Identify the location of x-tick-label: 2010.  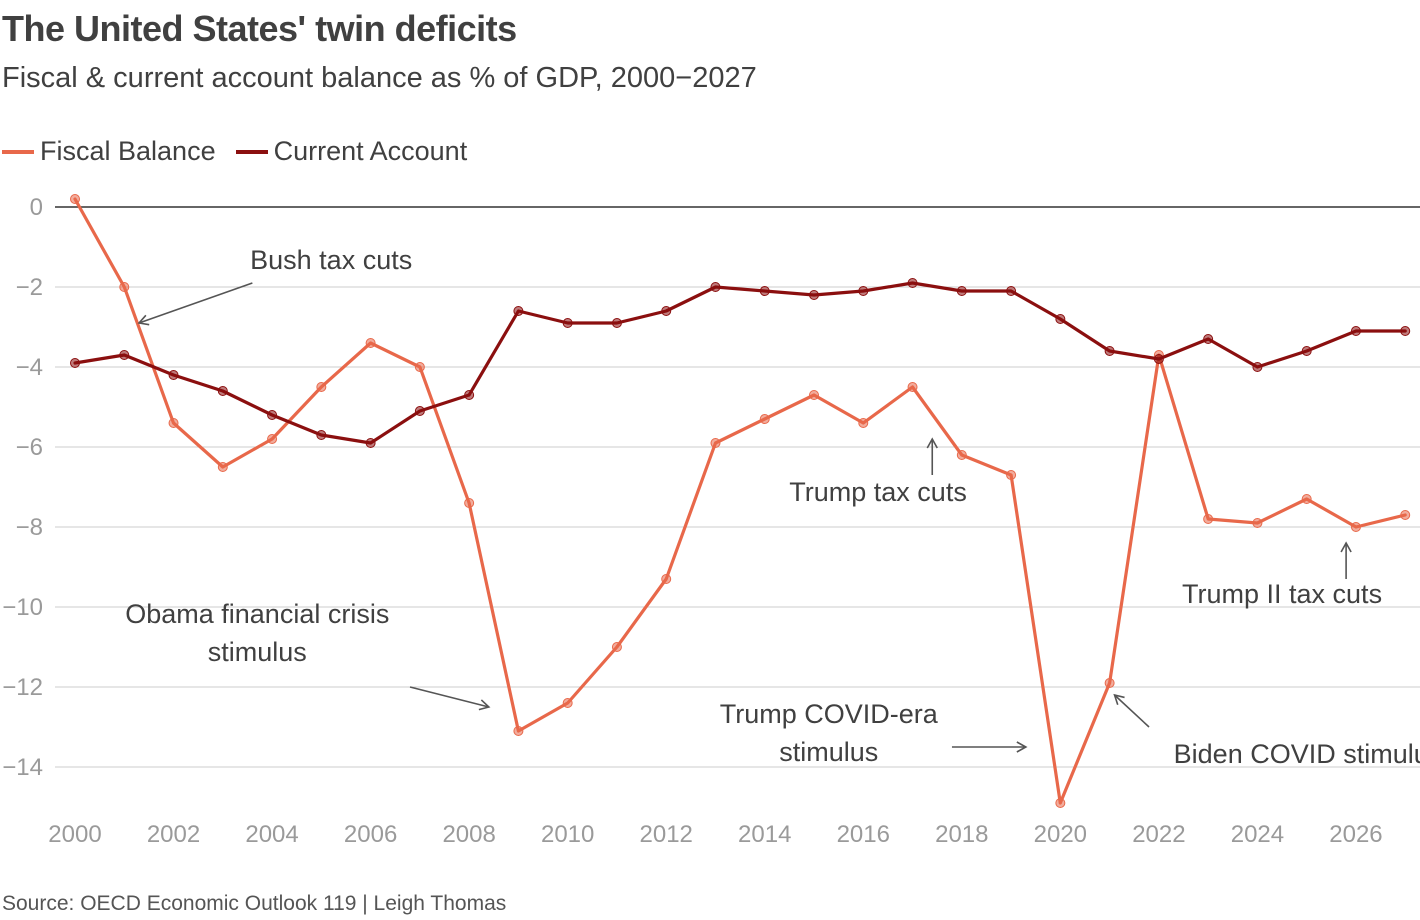
(567, 834).